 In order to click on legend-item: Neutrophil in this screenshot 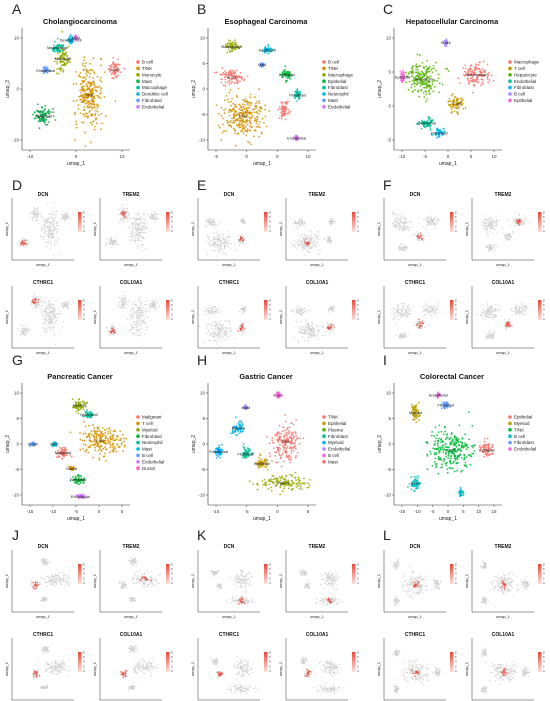, I will do `click(335, 94)`.